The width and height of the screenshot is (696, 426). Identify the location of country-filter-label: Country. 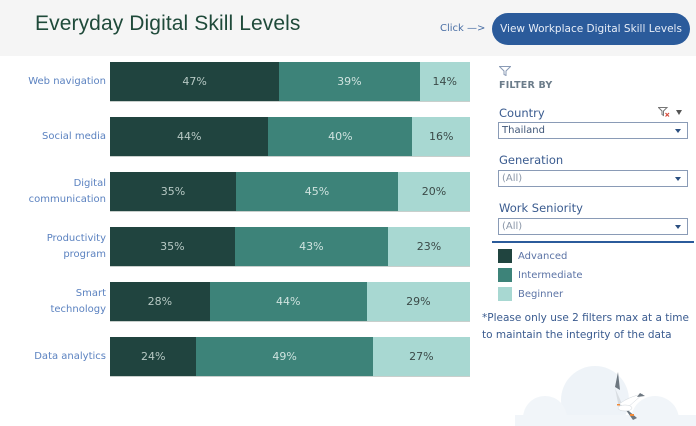
(522, 113).